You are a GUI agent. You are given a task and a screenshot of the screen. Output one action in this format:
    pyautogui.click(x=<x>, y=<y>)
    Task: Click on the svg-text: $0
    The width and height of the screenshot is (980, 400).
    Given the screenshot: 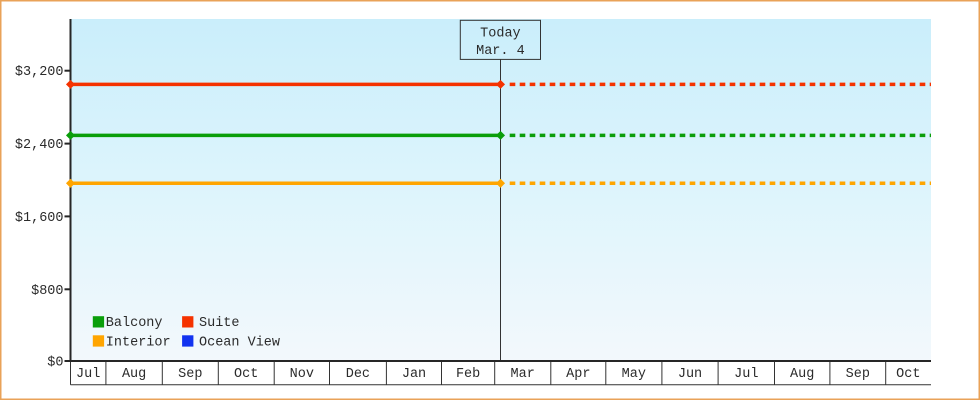 What is the action you would take?
    pyautogui.click(x=55, y=363)
    